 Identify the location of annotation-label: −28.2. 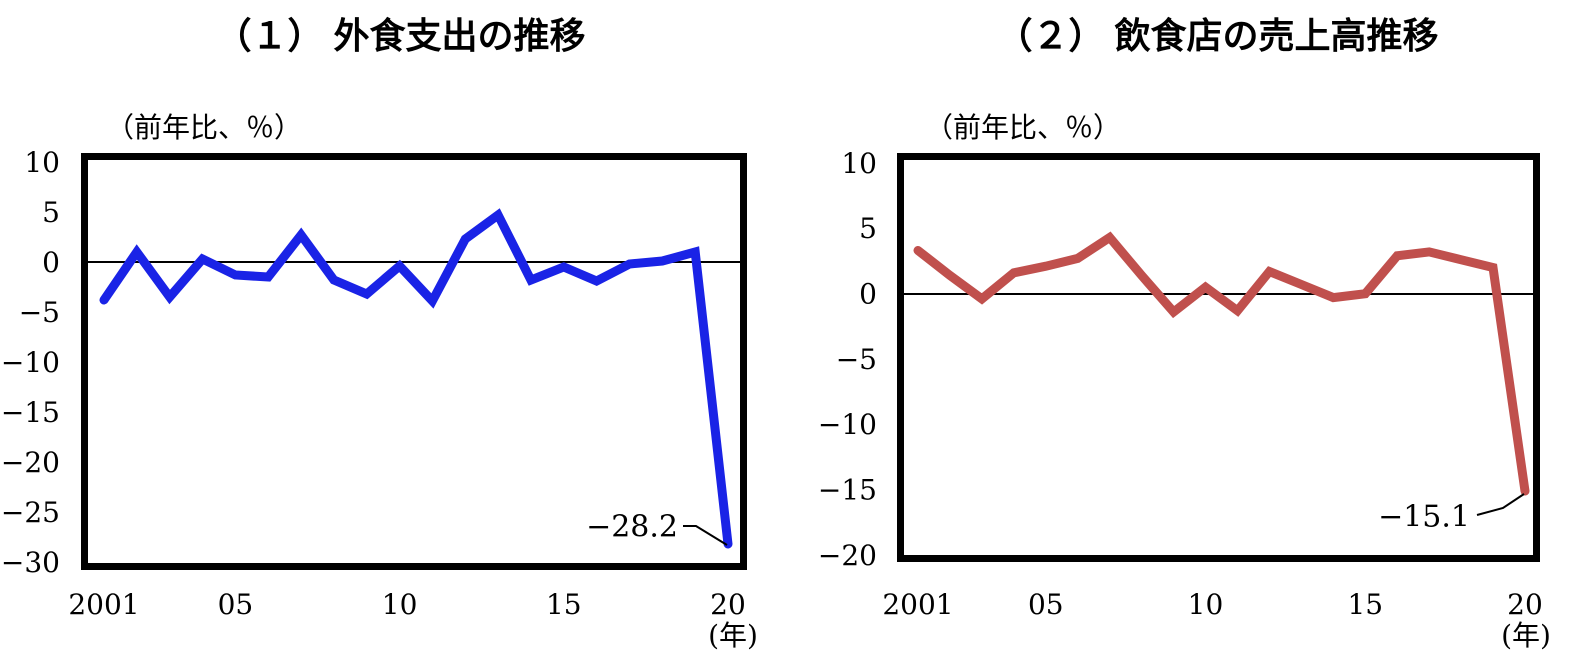
(632, 527).